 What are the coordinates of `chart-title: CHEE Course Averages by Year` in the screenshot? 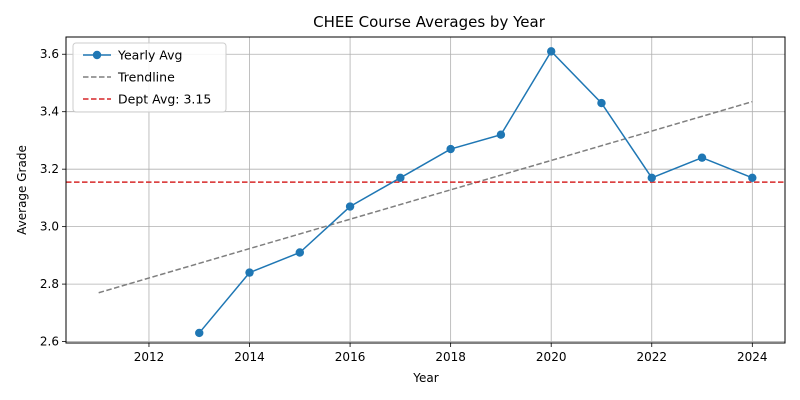 It's located at (429, 22).